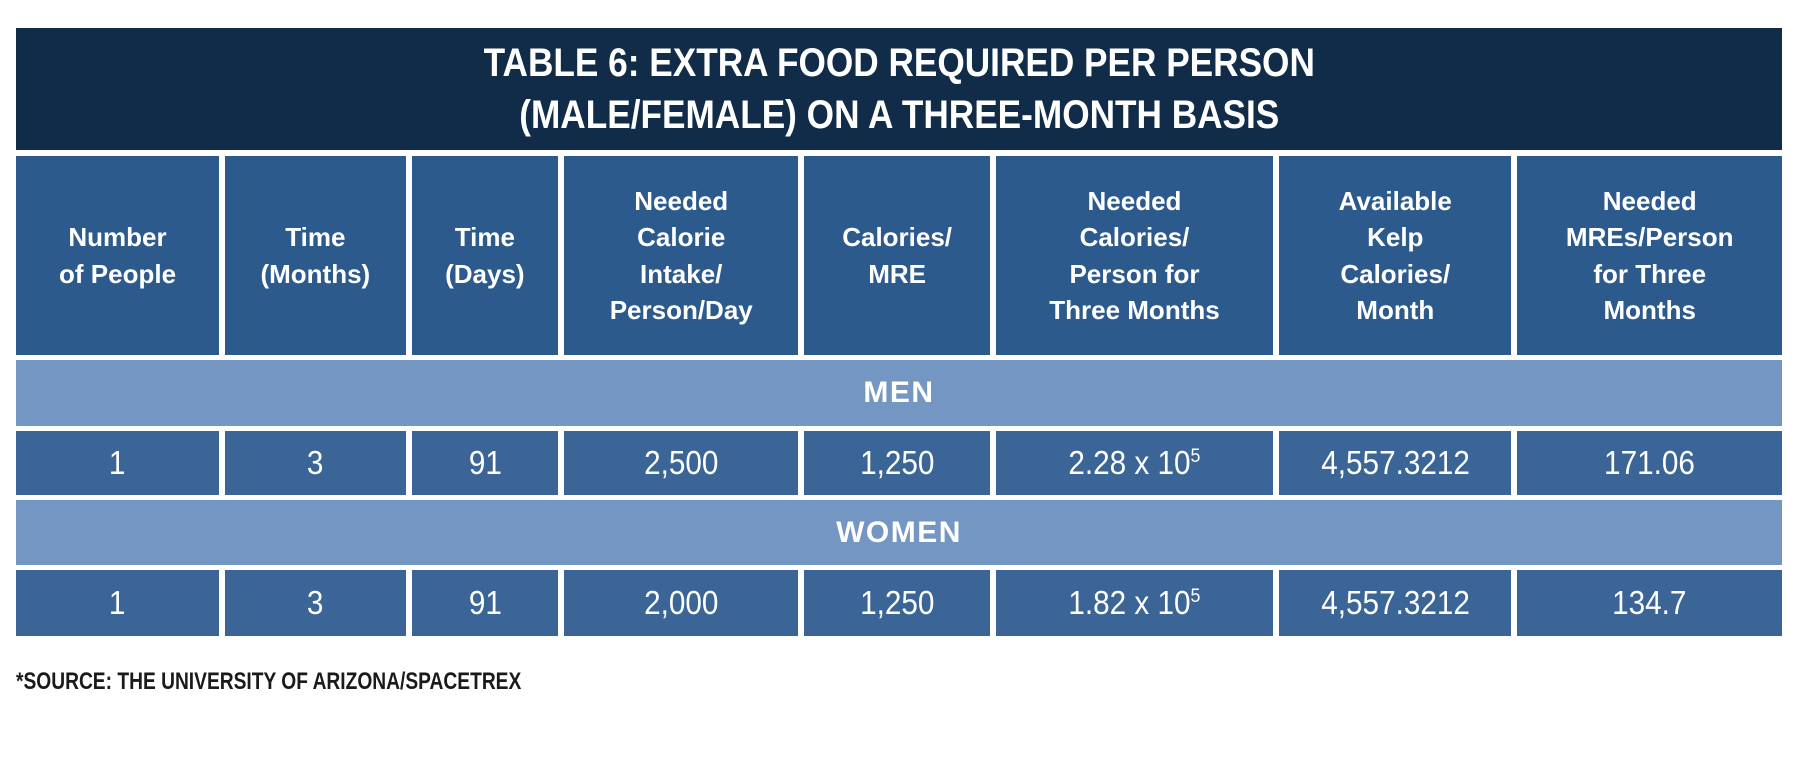 The width and height of the screenshot is (1800, 760). I want to click on header-needed-mres: Needed MREs/Person for Three Months, so click(1649, 255).